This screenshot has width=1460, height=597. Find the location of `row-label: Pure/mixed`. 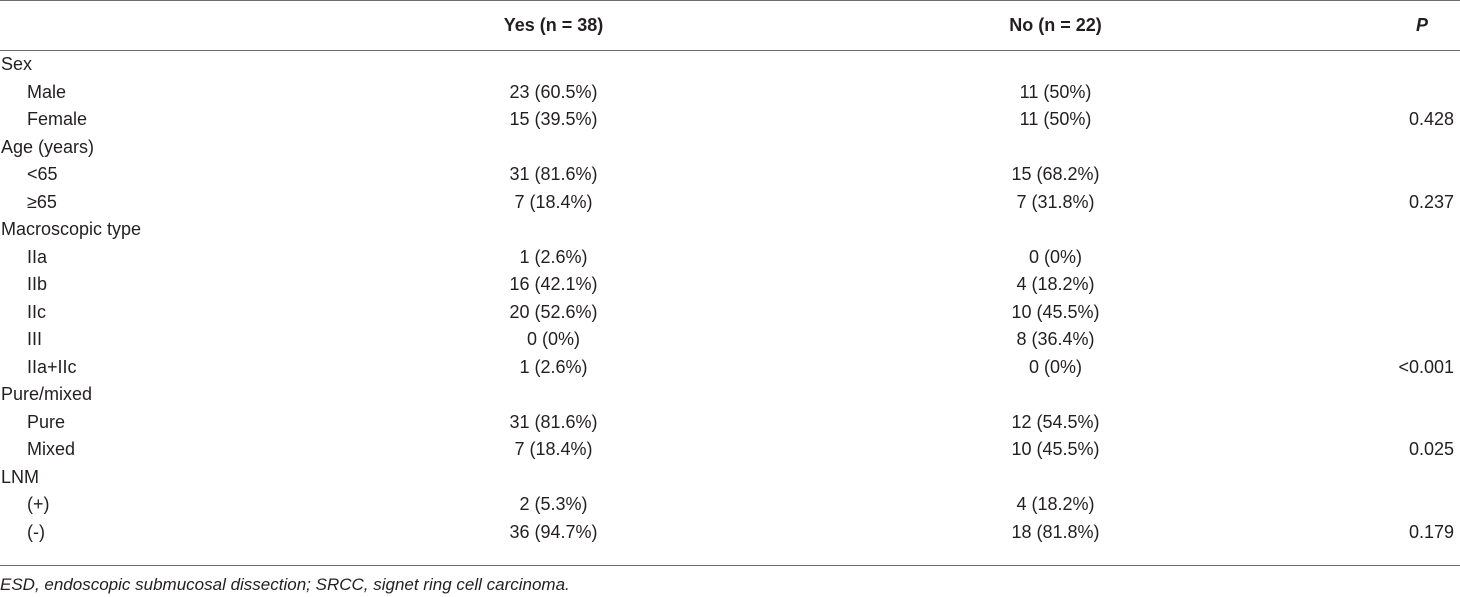

row-label: Pure/mixed is located at coordinates (47, 394).